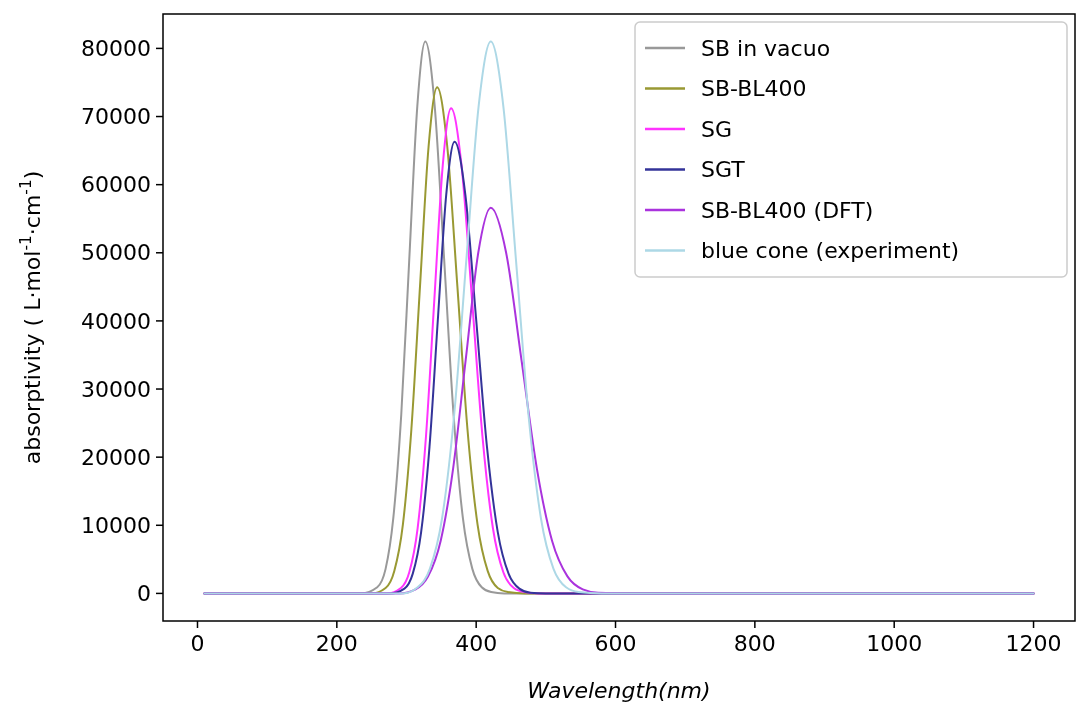  Describe the element at coordinates (116, 49) in the screenshot. I see `y-tick-label: 80000` at that location.